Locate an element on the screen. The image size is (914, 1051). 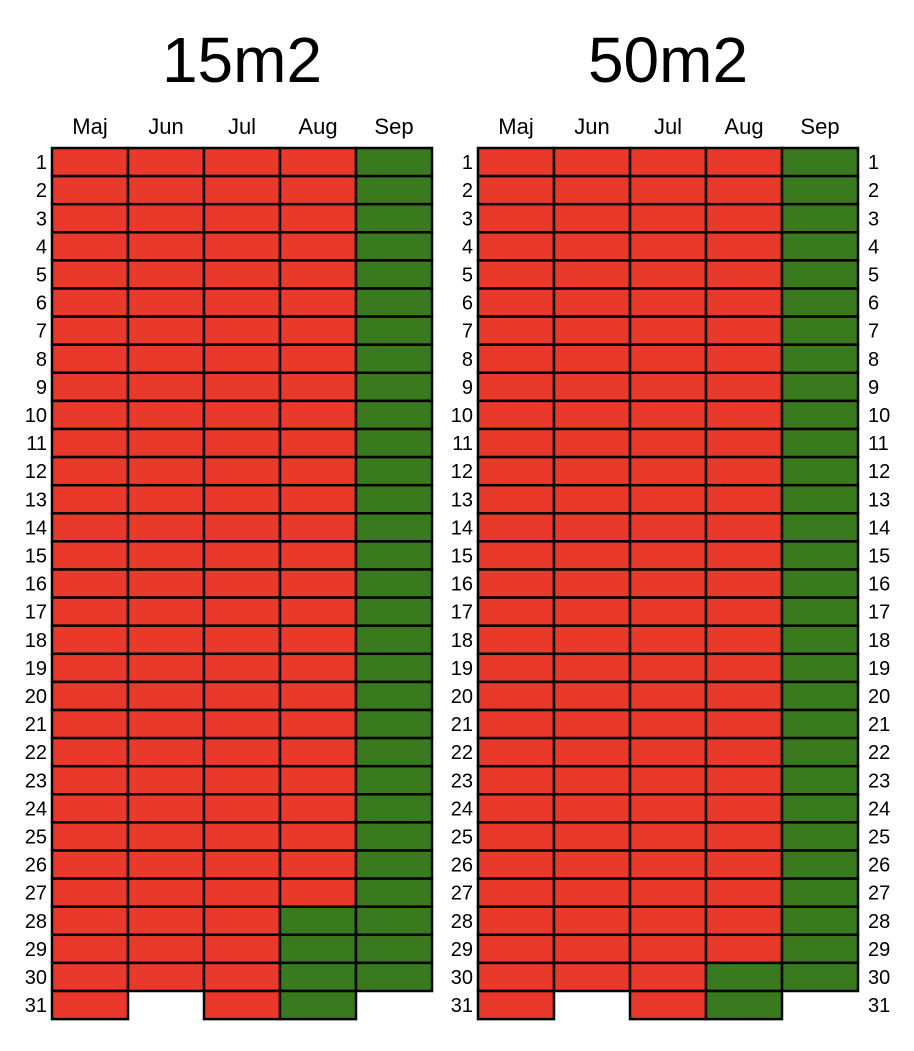
day-label: 17 is located at coordinates (462, 613).